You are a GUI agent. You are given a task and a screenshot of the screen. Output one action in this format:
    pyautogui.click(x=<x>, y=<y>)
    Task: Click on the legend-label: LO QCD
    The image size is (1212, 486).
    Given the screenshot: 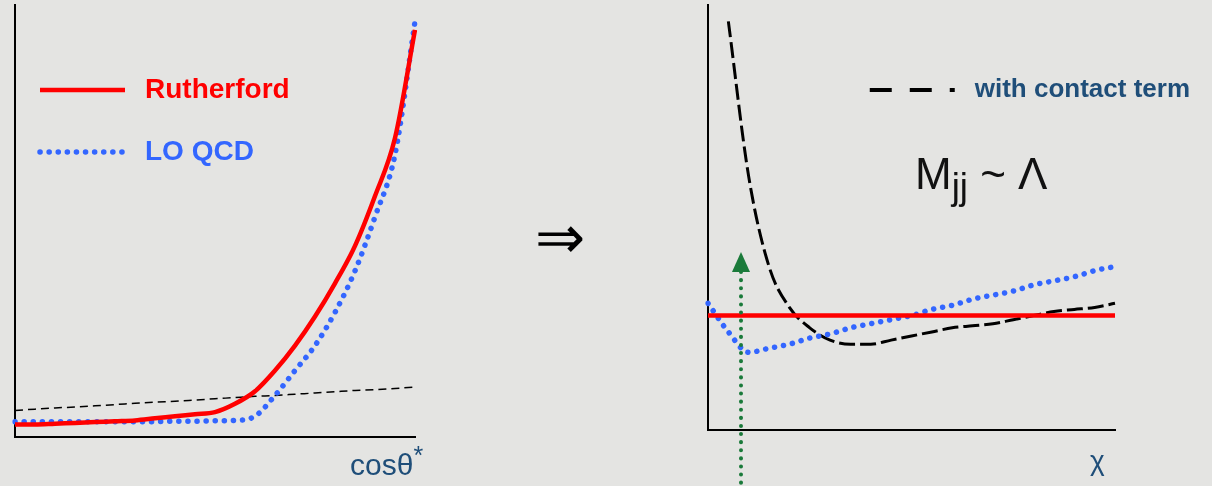 What is the action you would take?
    pyautogui.click(x=199, y=150)
    